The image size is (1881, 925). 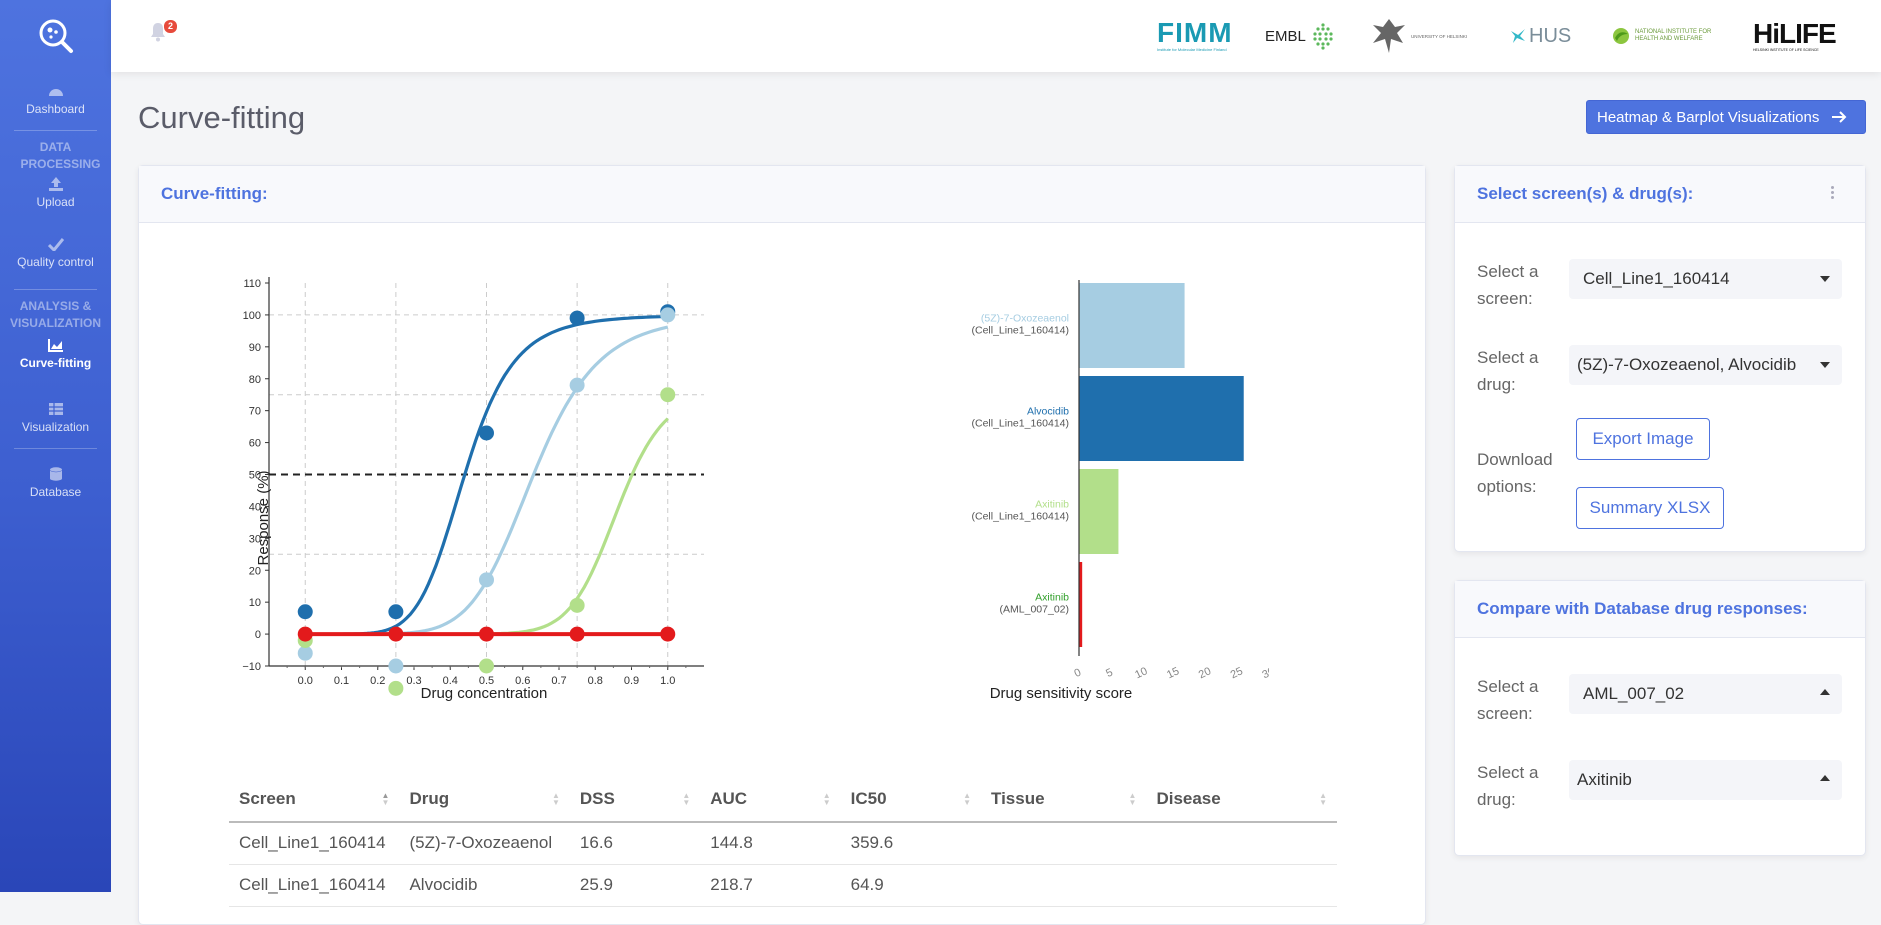 What do you see at coordinates (868, 798) in the screenshot?
I see `column-header-label: IC50` at bounding box center [868, 798].